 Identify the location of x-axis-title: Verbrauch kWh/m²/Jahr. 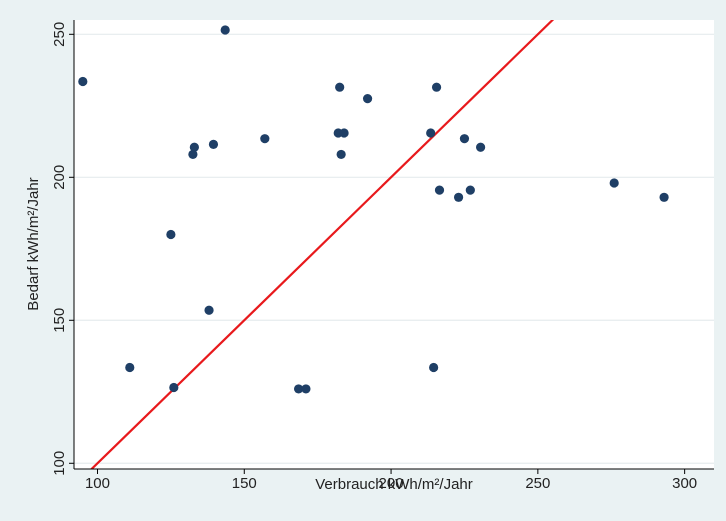
(394, 484).